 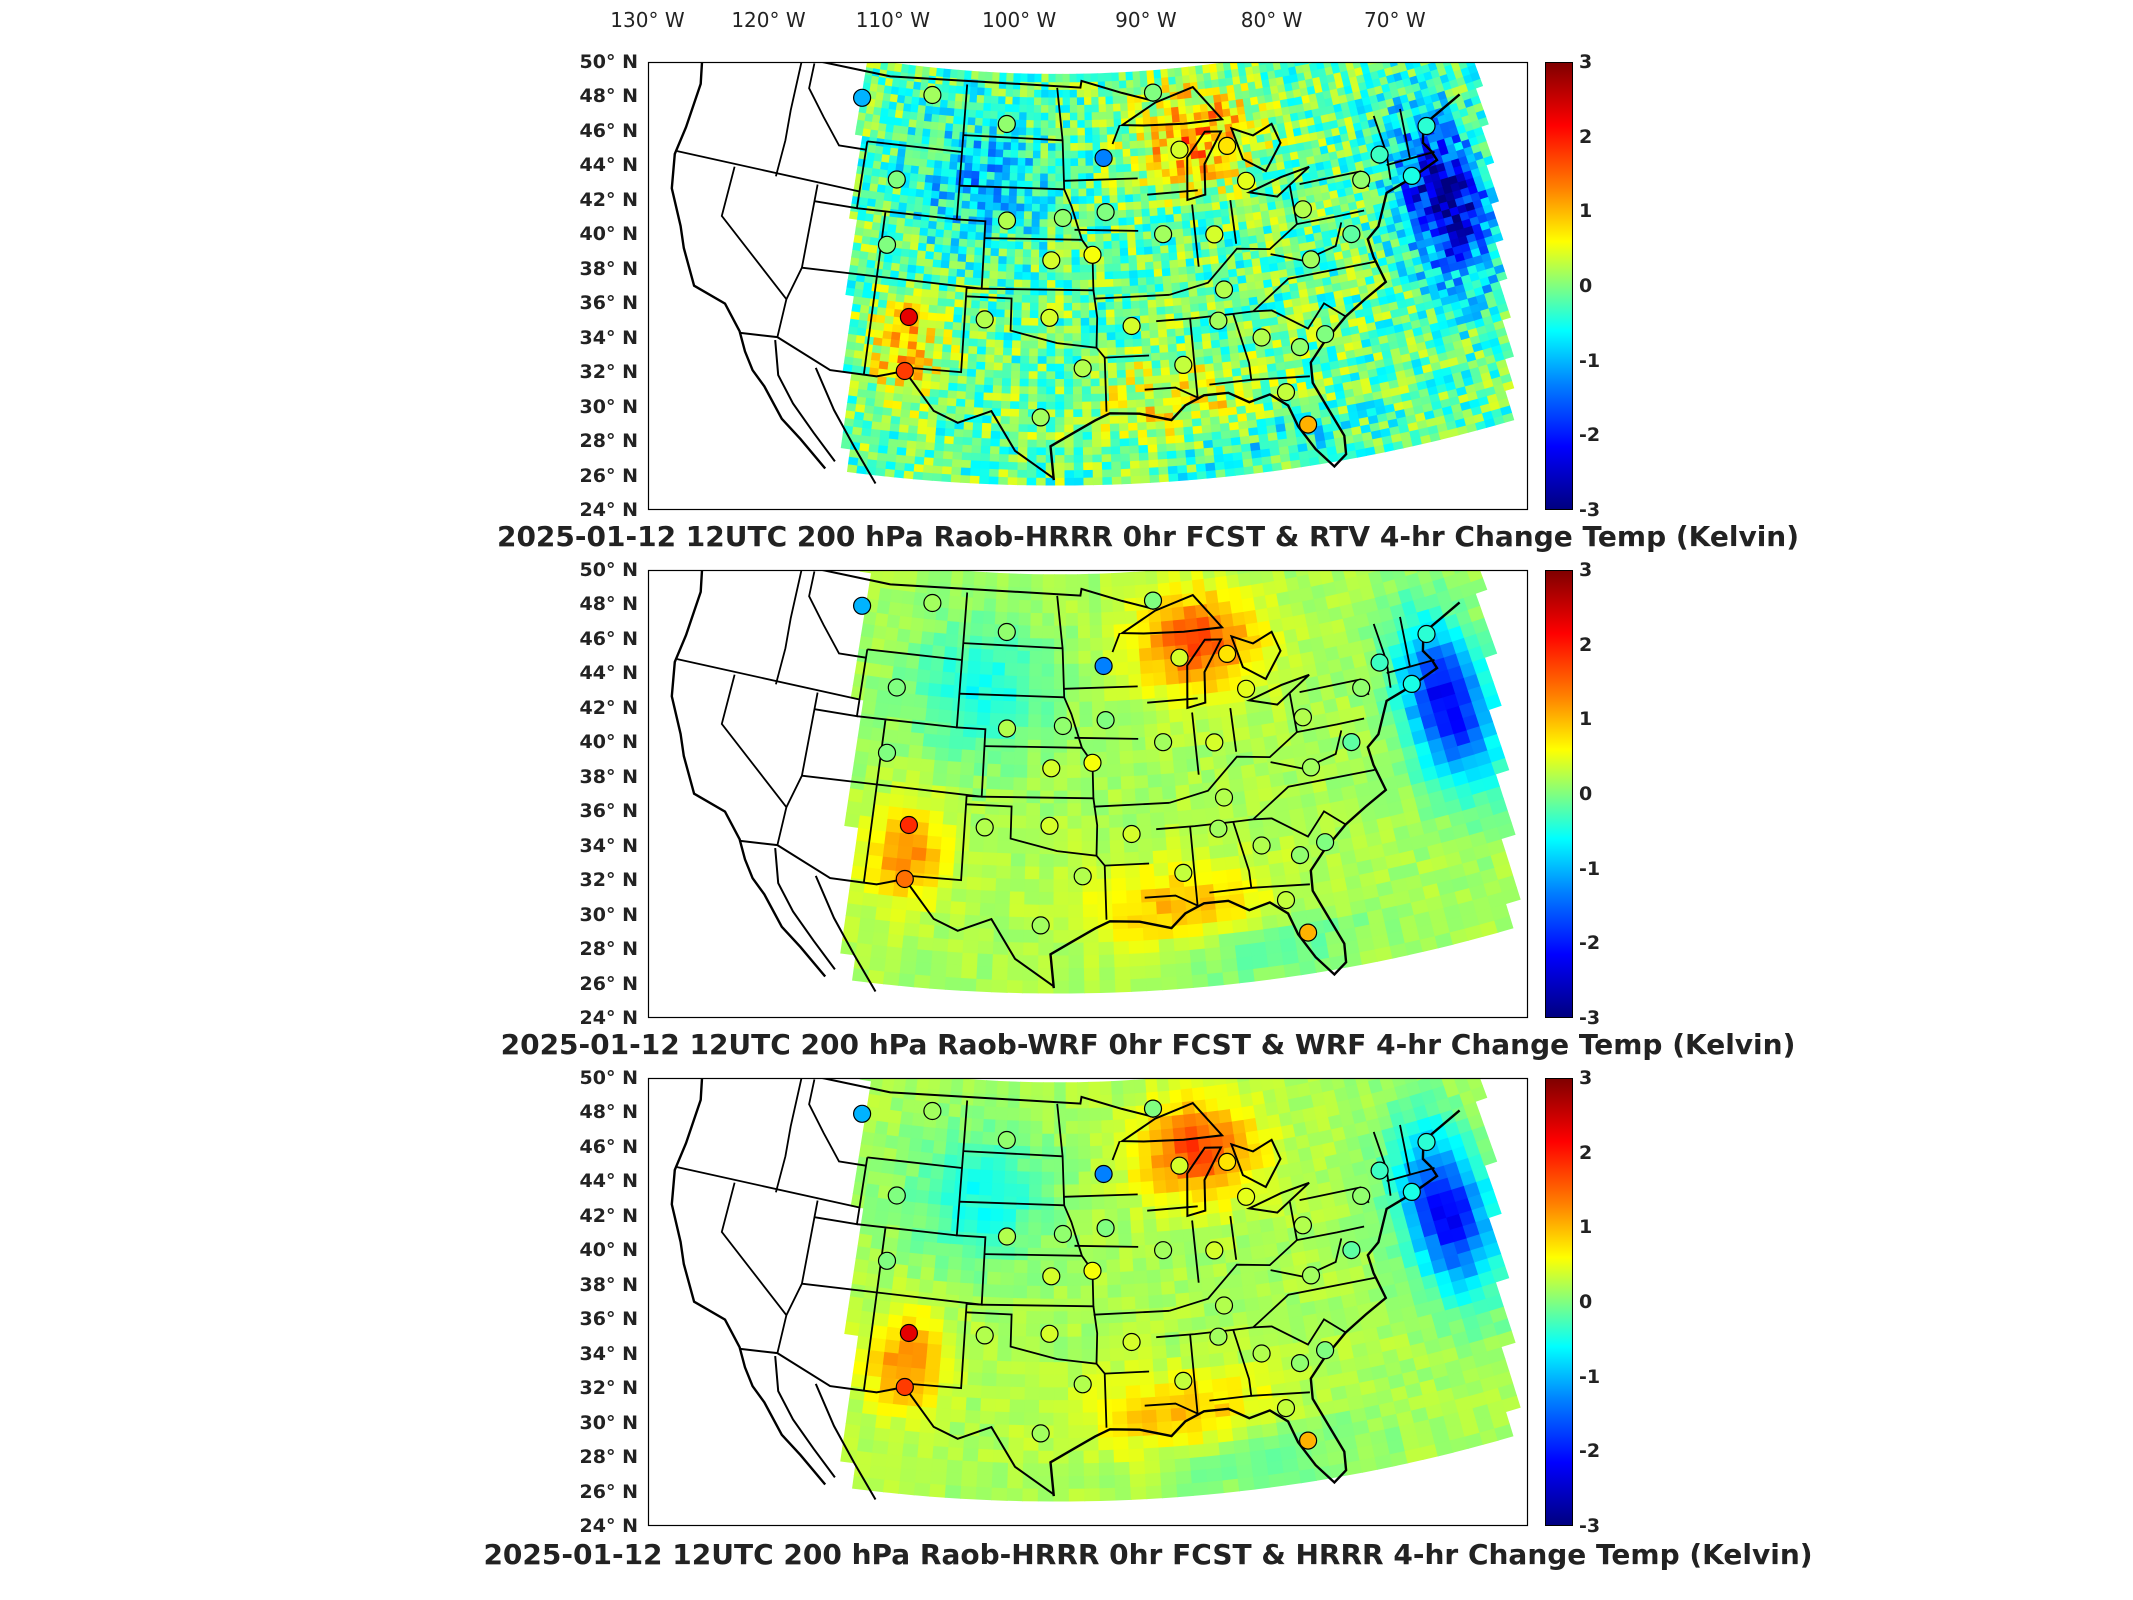 What do you see at coordinates (608, 1422) in the screenshot?
I see `latitude-label: 30° N` at bounding box center [608, 1422].